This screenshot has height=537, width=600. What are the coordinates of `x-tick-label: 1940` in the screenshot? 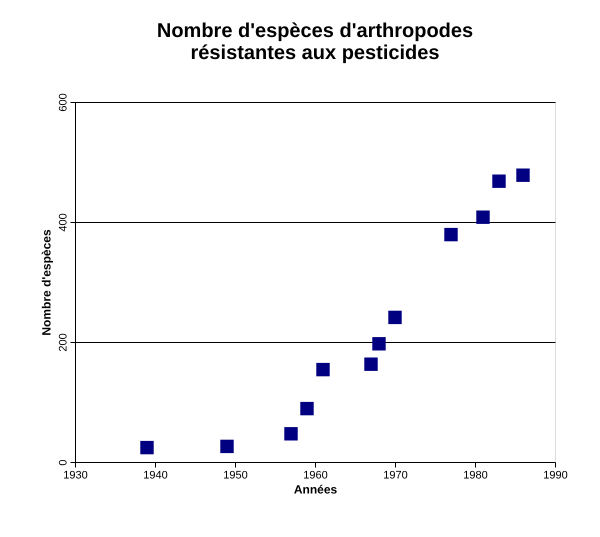 It's located at (155, 476).